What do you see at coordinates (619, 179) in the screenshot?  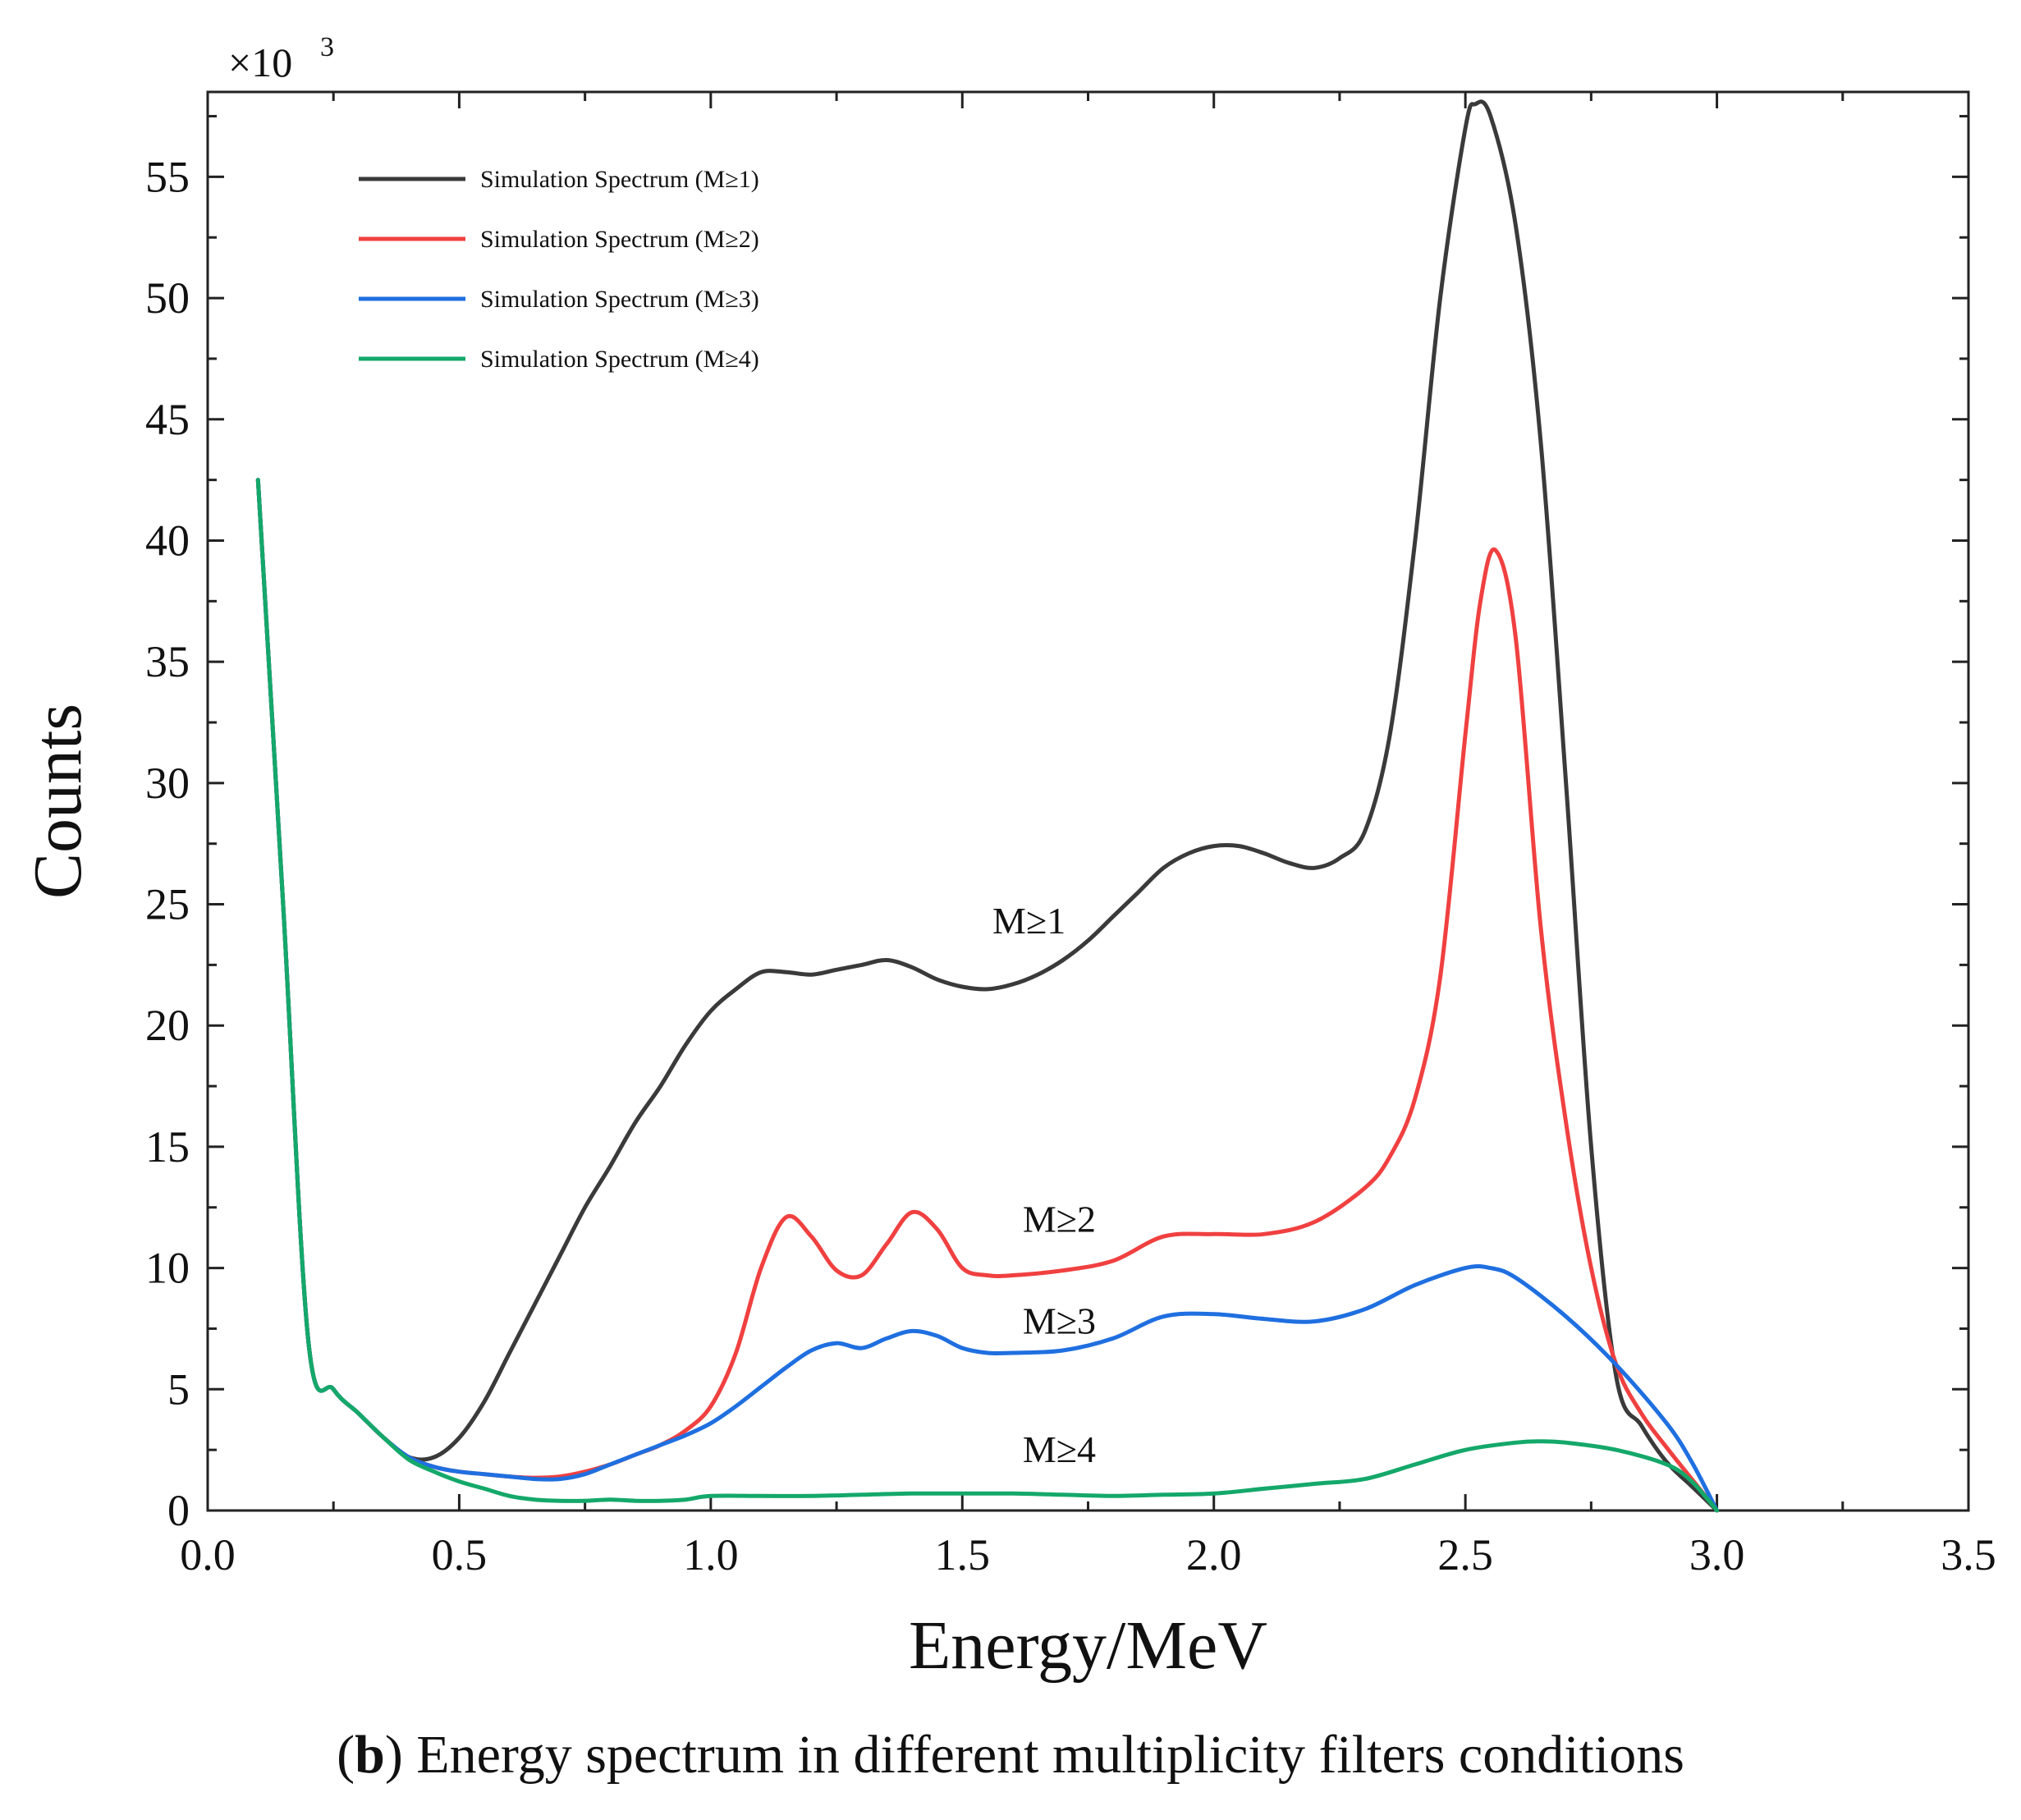 I see `legend-label: Simulation Spectrum (M≥1)` at bounding box center [619, 179].